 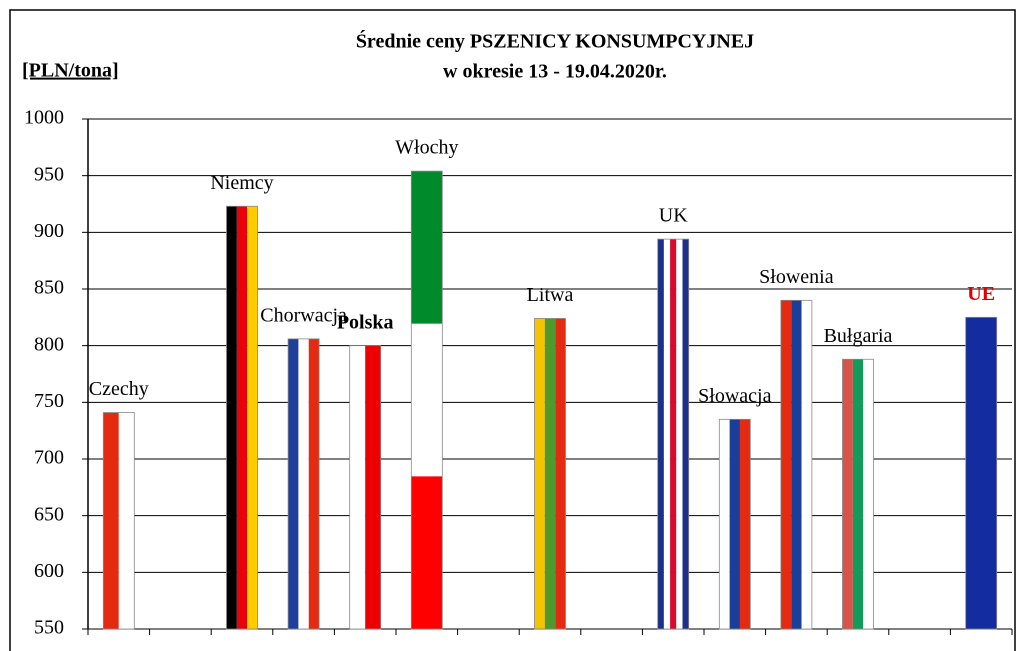 What do you see at coordinates (49, 174) in the screenshot?
I see `y-tick-label: 950` at bounding box center [49, 174].